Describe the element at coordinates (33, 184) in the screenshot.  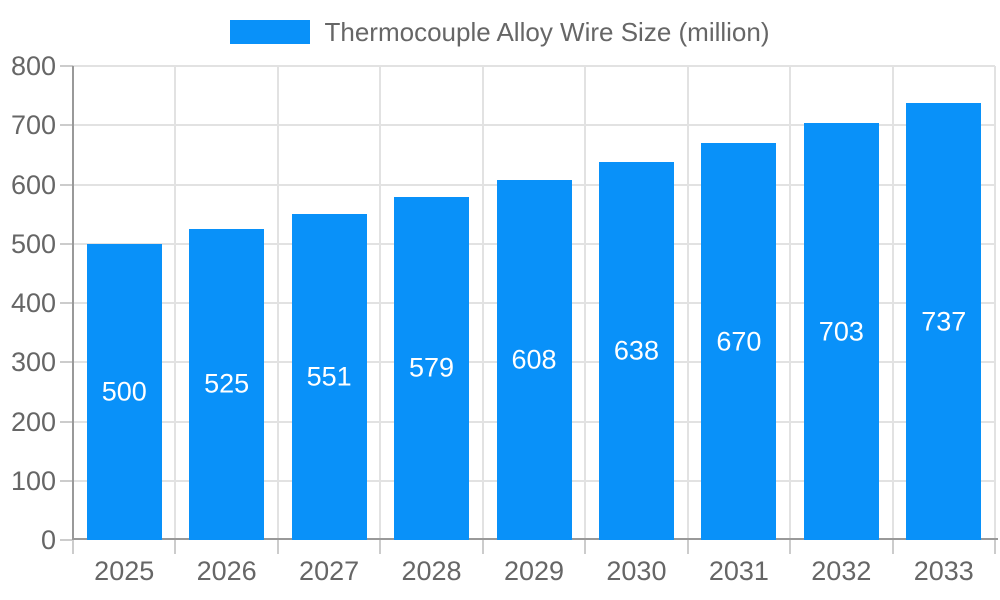
I see `y-axis-tick-label: 600` at that location.